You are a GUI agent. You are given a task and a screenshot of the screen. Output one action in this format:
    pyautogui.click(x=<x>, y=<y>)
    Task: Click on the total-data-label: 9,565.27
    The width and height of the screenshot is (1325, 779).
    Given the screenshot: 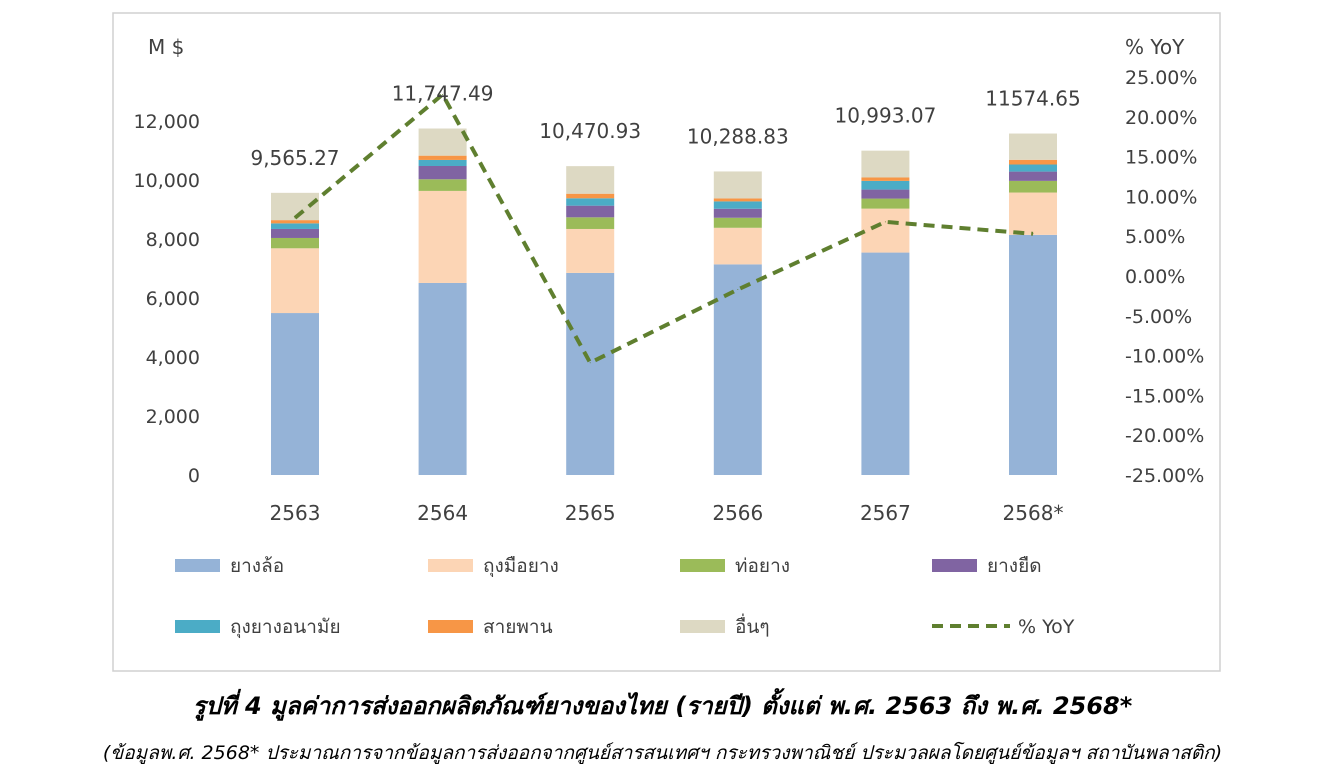 What is the action you would take?
    pyautogui.click(x=294, y=158)
    